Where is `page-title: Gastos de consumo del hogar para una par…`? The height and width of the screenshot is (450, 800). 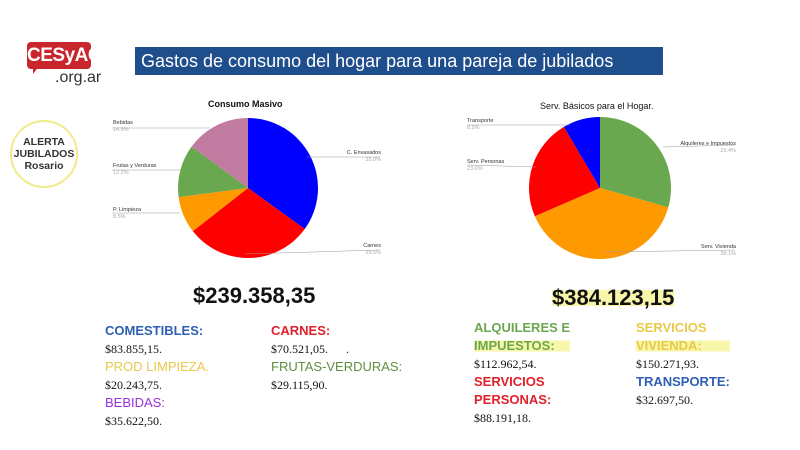 page-title: Gastos de consumo del hogar para una par… is located at coordinates (399, 61).